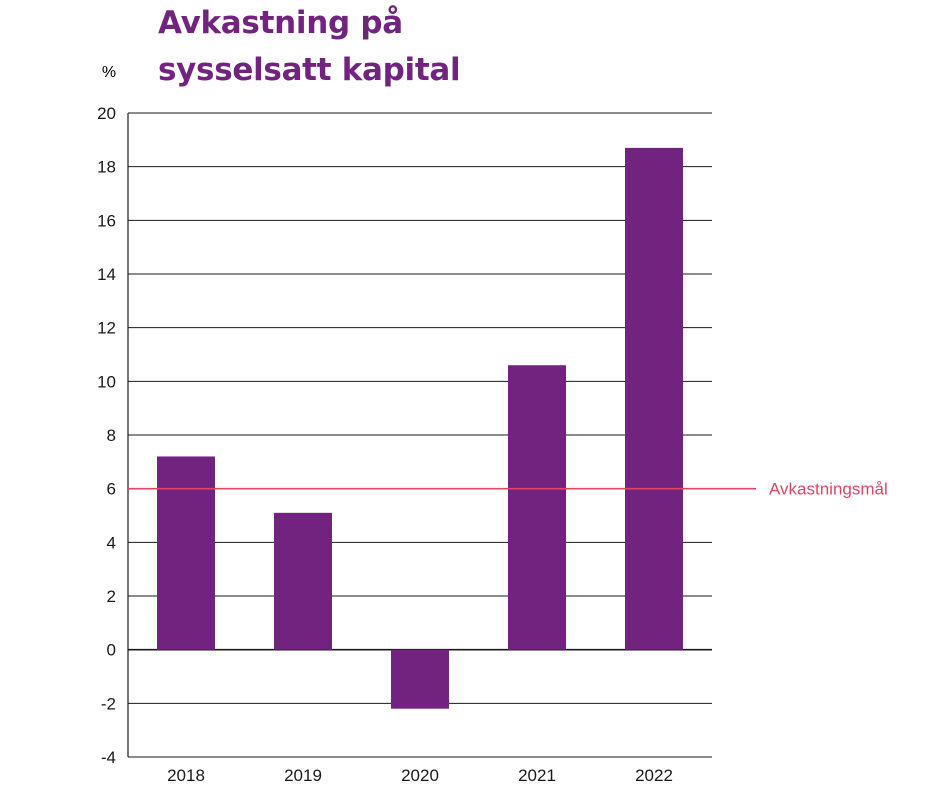 This screenshot has width=945, height=804. Describe the element at coordinates (303, 775) in the screenshot. I see `x-tick-label: 2019` at that location.